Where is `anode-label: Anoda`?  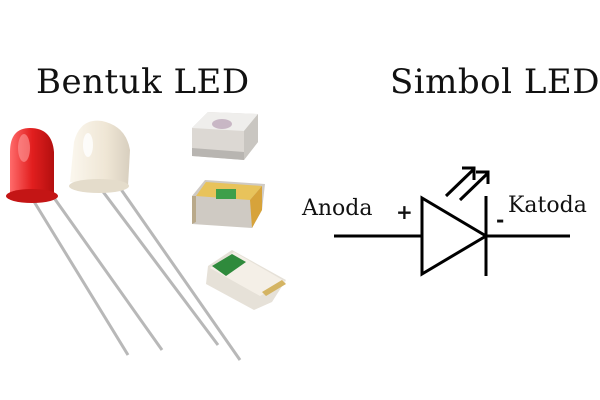
anode-label: Anoda is located at coordinates (337, 208).